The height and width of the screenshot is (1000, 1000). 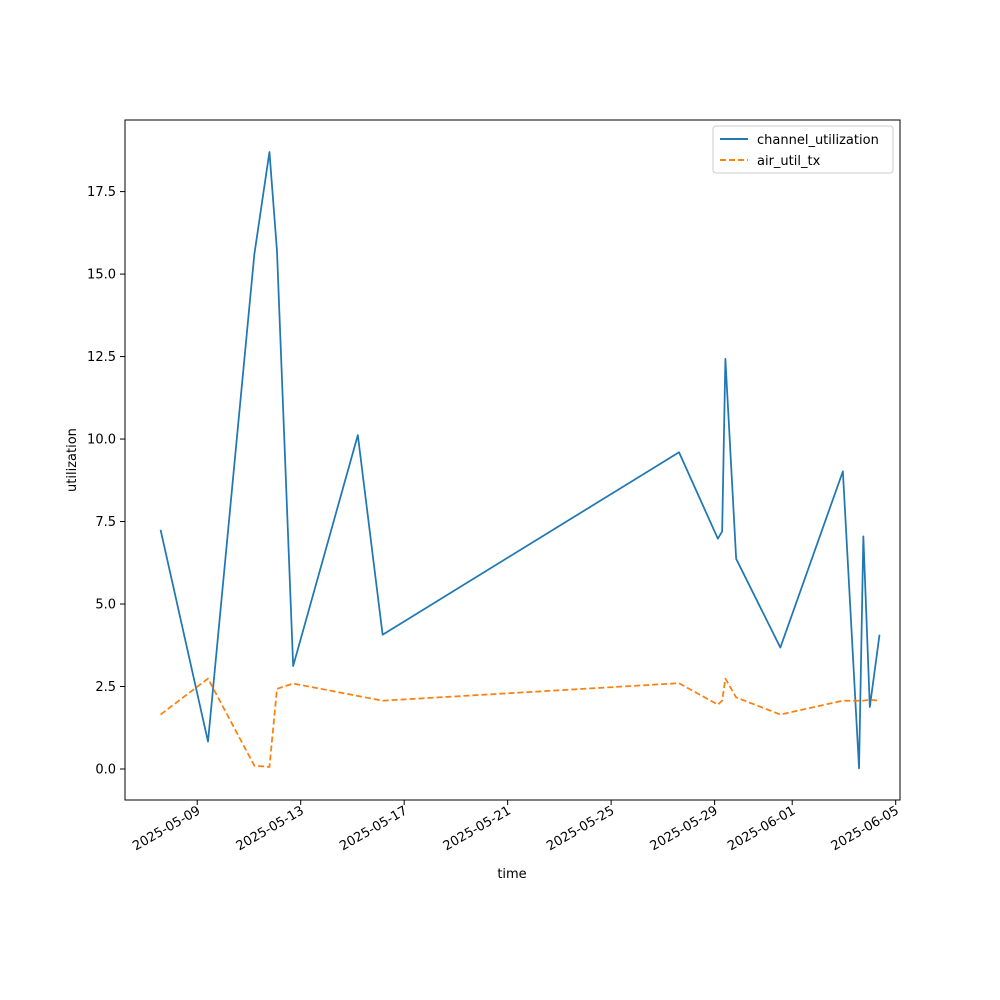 What do you see at coordinates (101, 275) in the screenshot?
I see `y-tick-label: 15.0` at bounding box center [101, 275].